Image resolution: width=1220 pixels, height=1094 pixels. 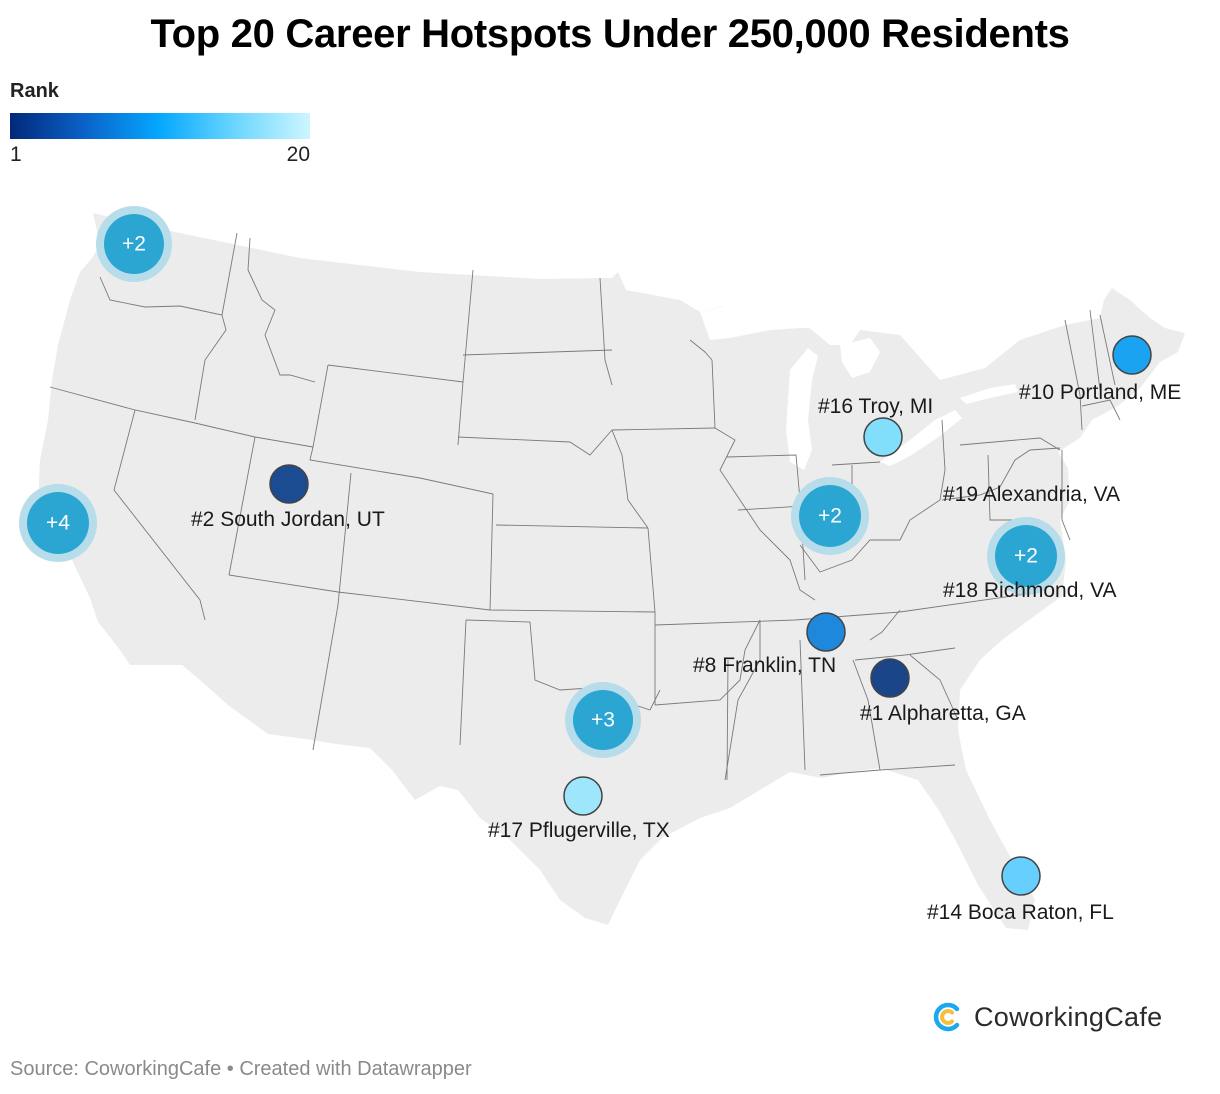 I want to click on cluster-marker: +3, so click(x=603, y=720).